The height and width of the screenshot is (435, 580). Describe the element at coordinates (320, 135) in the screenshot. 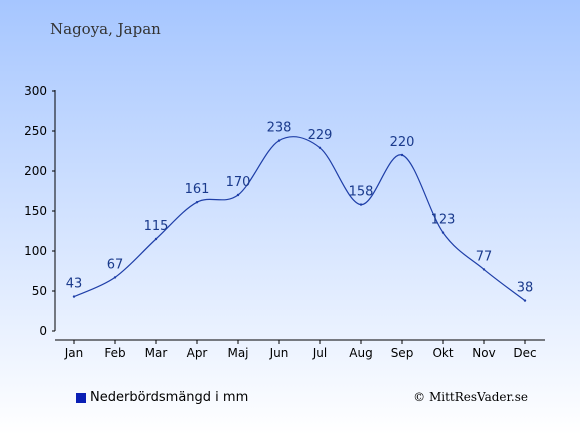

I see `data-label: 229` at that location.